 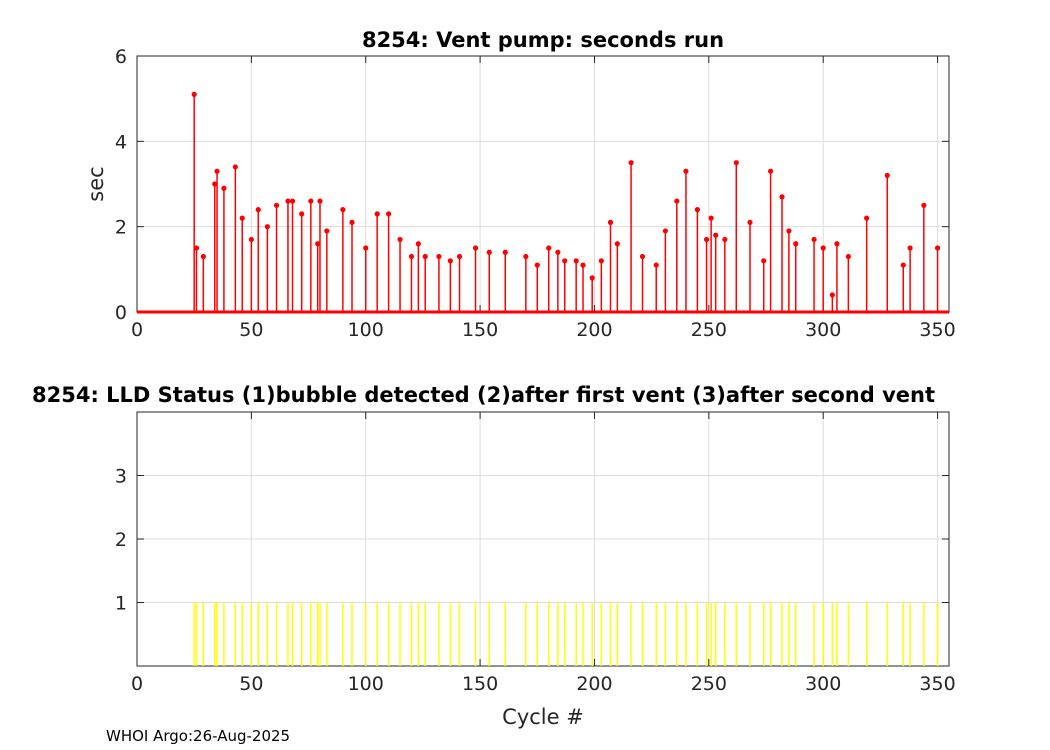 I want to click on pump-xtick-label: 200, so click(x=594, y=330).